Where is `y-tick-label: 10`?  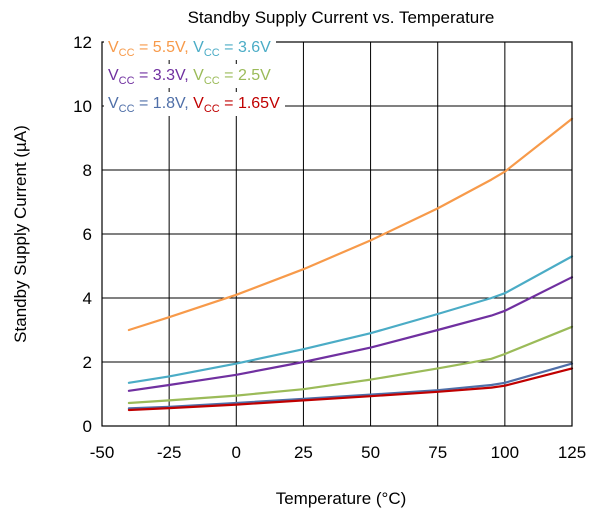 y-tick-label: 10 is located at coordinates (82, 106).